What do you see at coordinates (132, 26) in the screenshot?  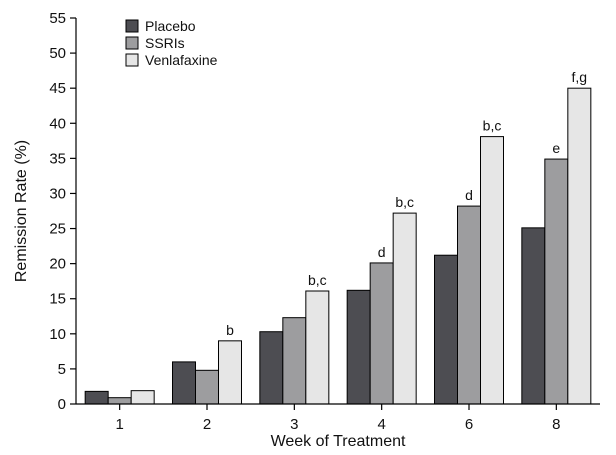 I see `legend-swatch-placebo` at bounding box center [132, 26].